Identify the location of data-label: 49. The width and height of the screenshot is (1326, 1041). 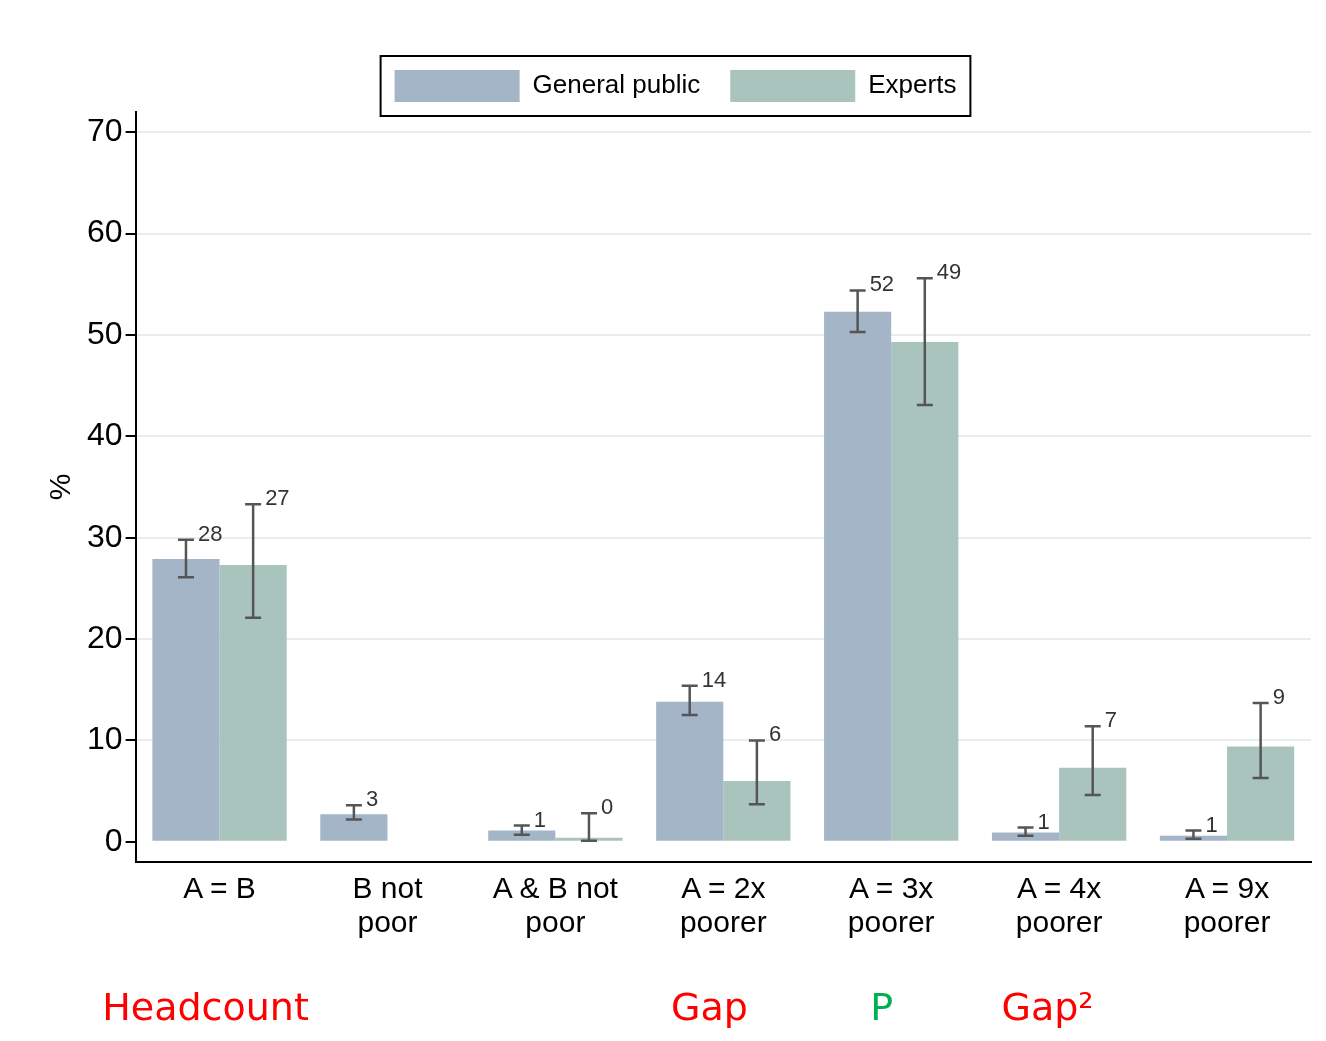
(949, 272).